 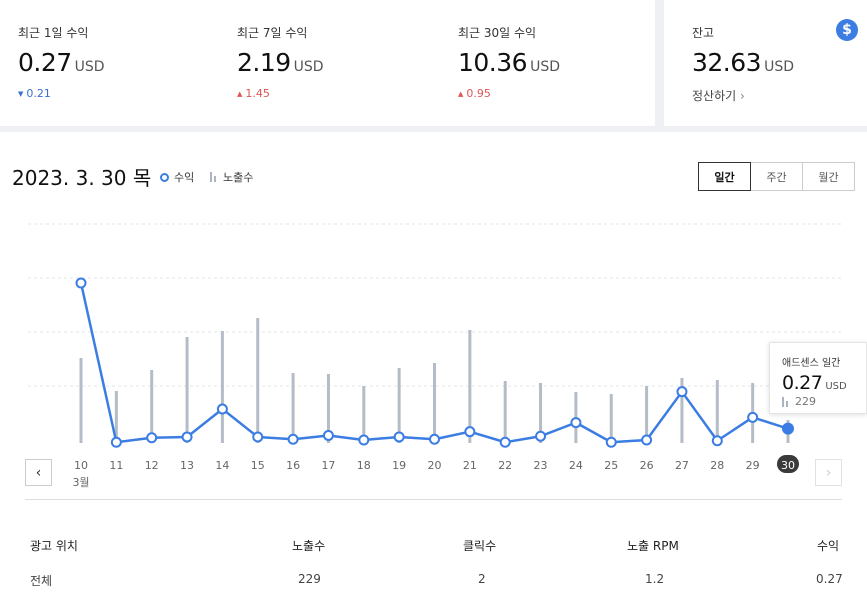 I want to click on settle-link: 정산하기 ›, so click(x=718, y=95).